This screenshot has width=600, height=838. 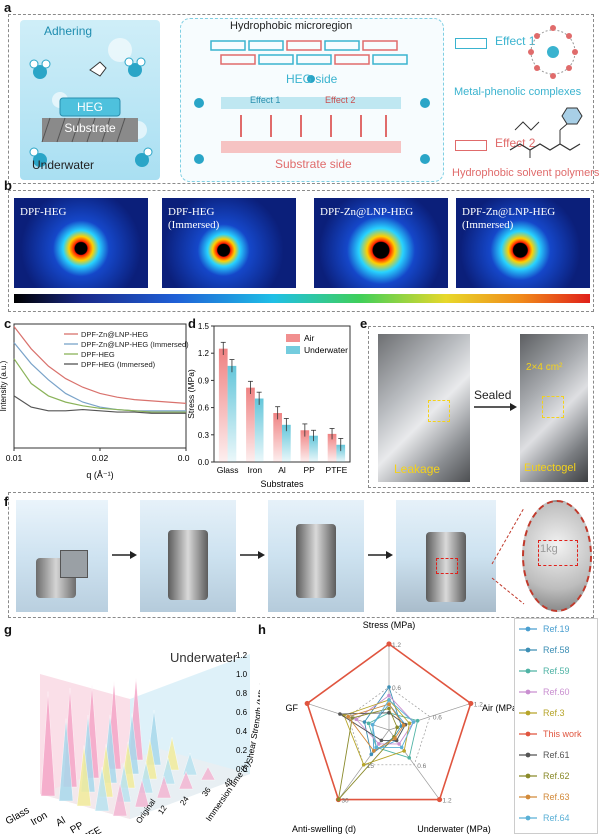 What do you see at coordinates (553, 407) in the screenshot?
I see `sealed-region-box` at bounding box center [553, 407].